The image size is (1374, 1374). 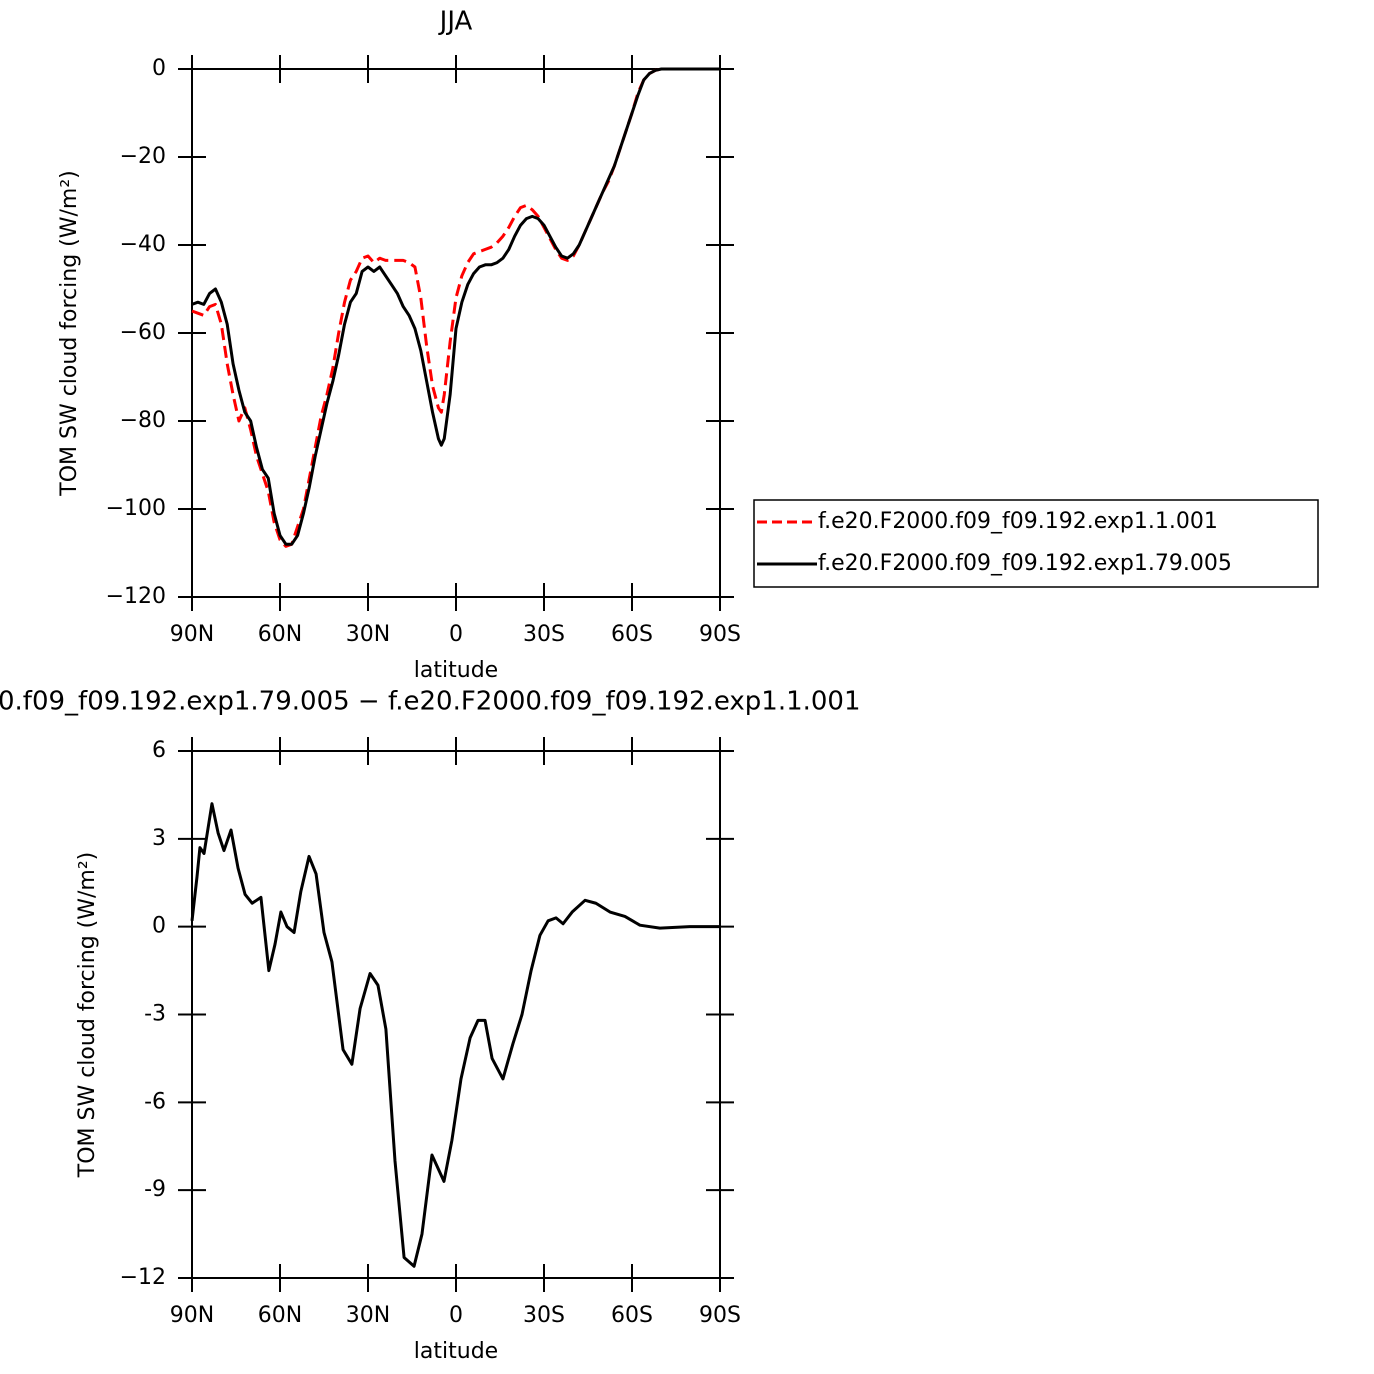 What do you see at coordinates (455, 22) in the screenshot?
I see `chart-title: JJA` at bounding box center [455, 22].